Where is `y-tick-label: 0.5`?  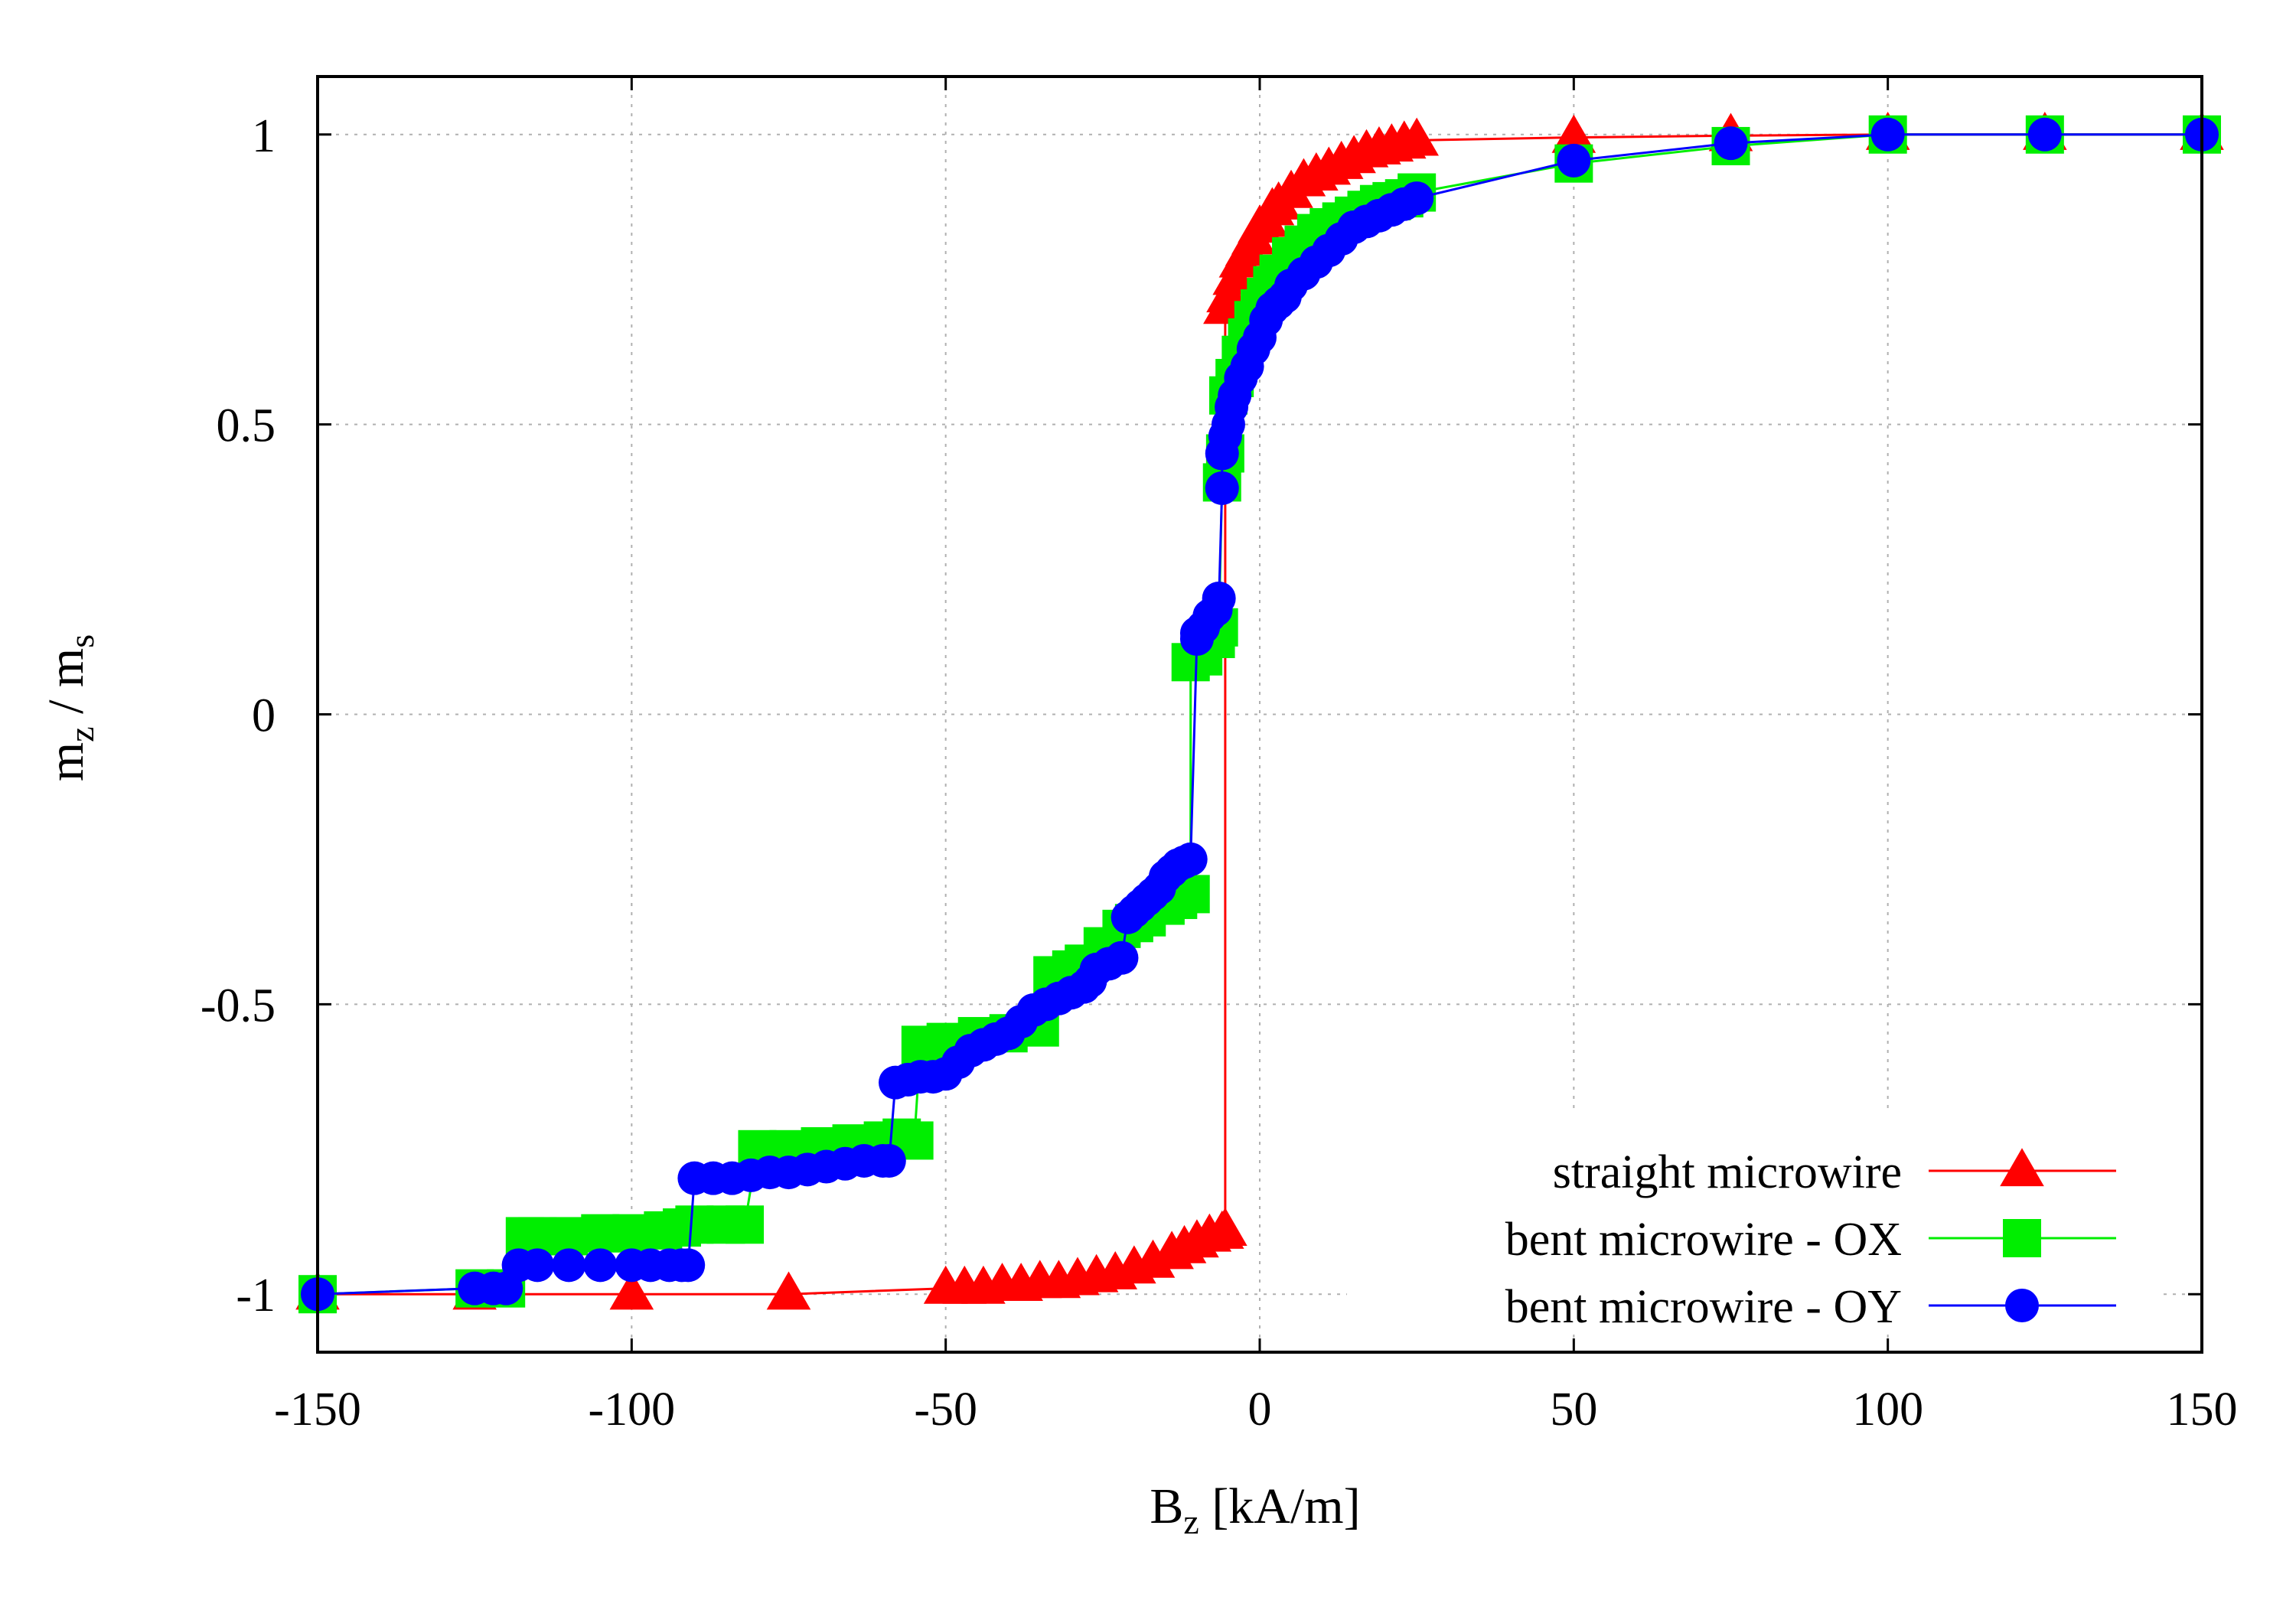
y-tick-label: 0.5 is located at coordinates (246, 426).